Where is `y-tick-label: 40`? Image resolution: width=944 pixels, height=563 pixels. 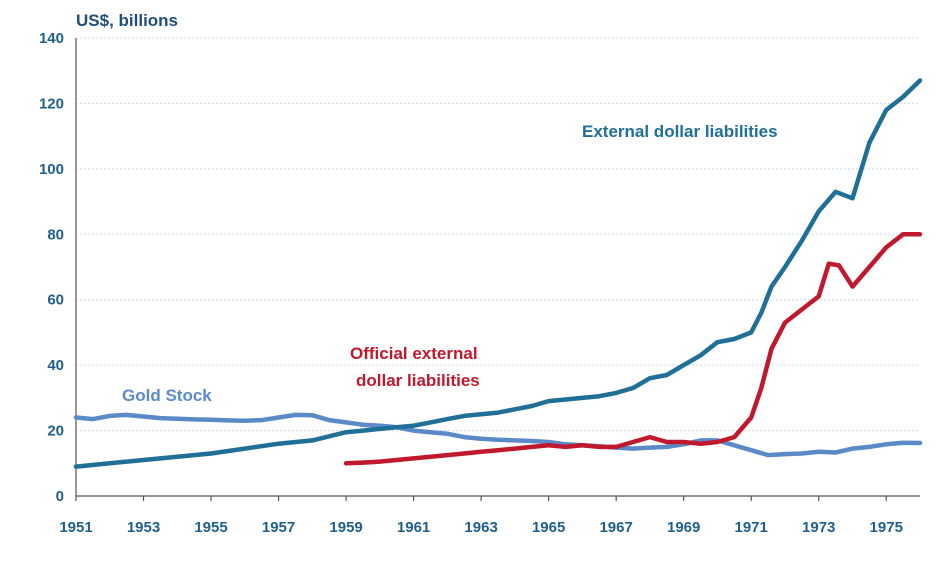
y-tick-label: 40 is located at coordinates (55, 365).